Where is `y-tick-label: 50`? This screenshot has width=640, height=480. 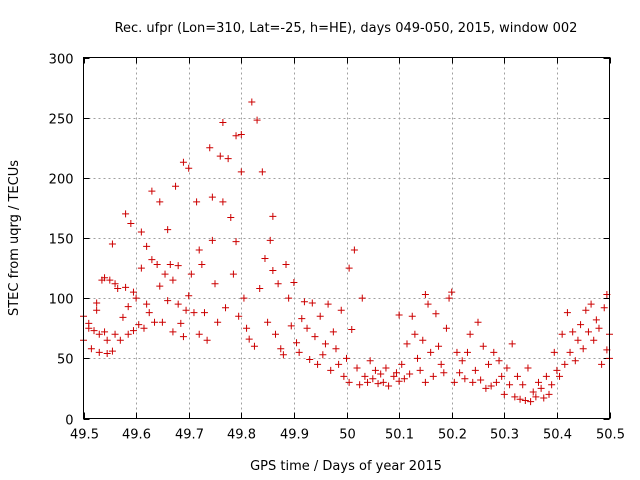 y-tick-label: 50 is located at coordinates (65, 360).